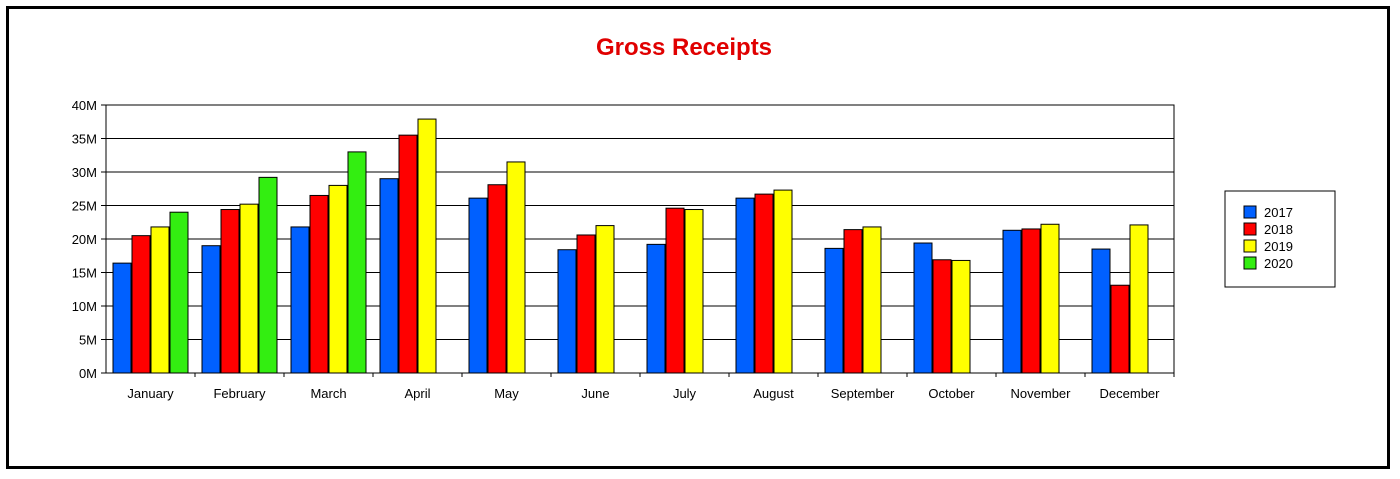 The height and width of the screenshot is (479, 1400). I want to click on x-tick-label: August, so click(773, 393).